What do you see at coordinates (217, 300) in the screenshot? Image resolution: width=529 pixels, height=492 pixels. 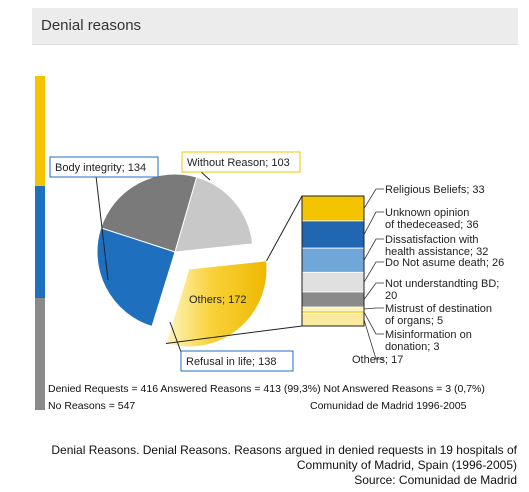 I see `pie-label-others: Others; 172` at bounding box center [217, 300].